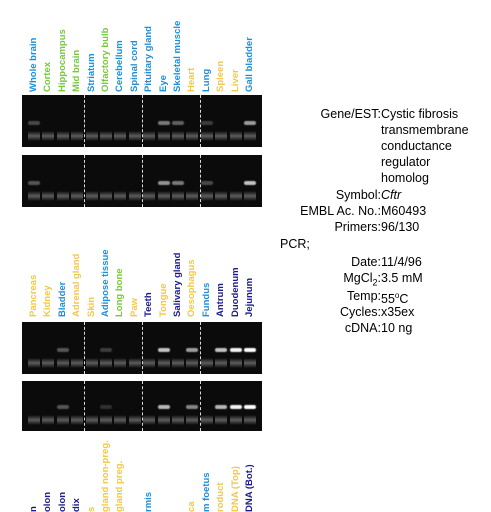  What do you see at coordinates (48, 501) in the screenshot?
I see `bottom-lane-label: olon` at bounding box center [48, 501].